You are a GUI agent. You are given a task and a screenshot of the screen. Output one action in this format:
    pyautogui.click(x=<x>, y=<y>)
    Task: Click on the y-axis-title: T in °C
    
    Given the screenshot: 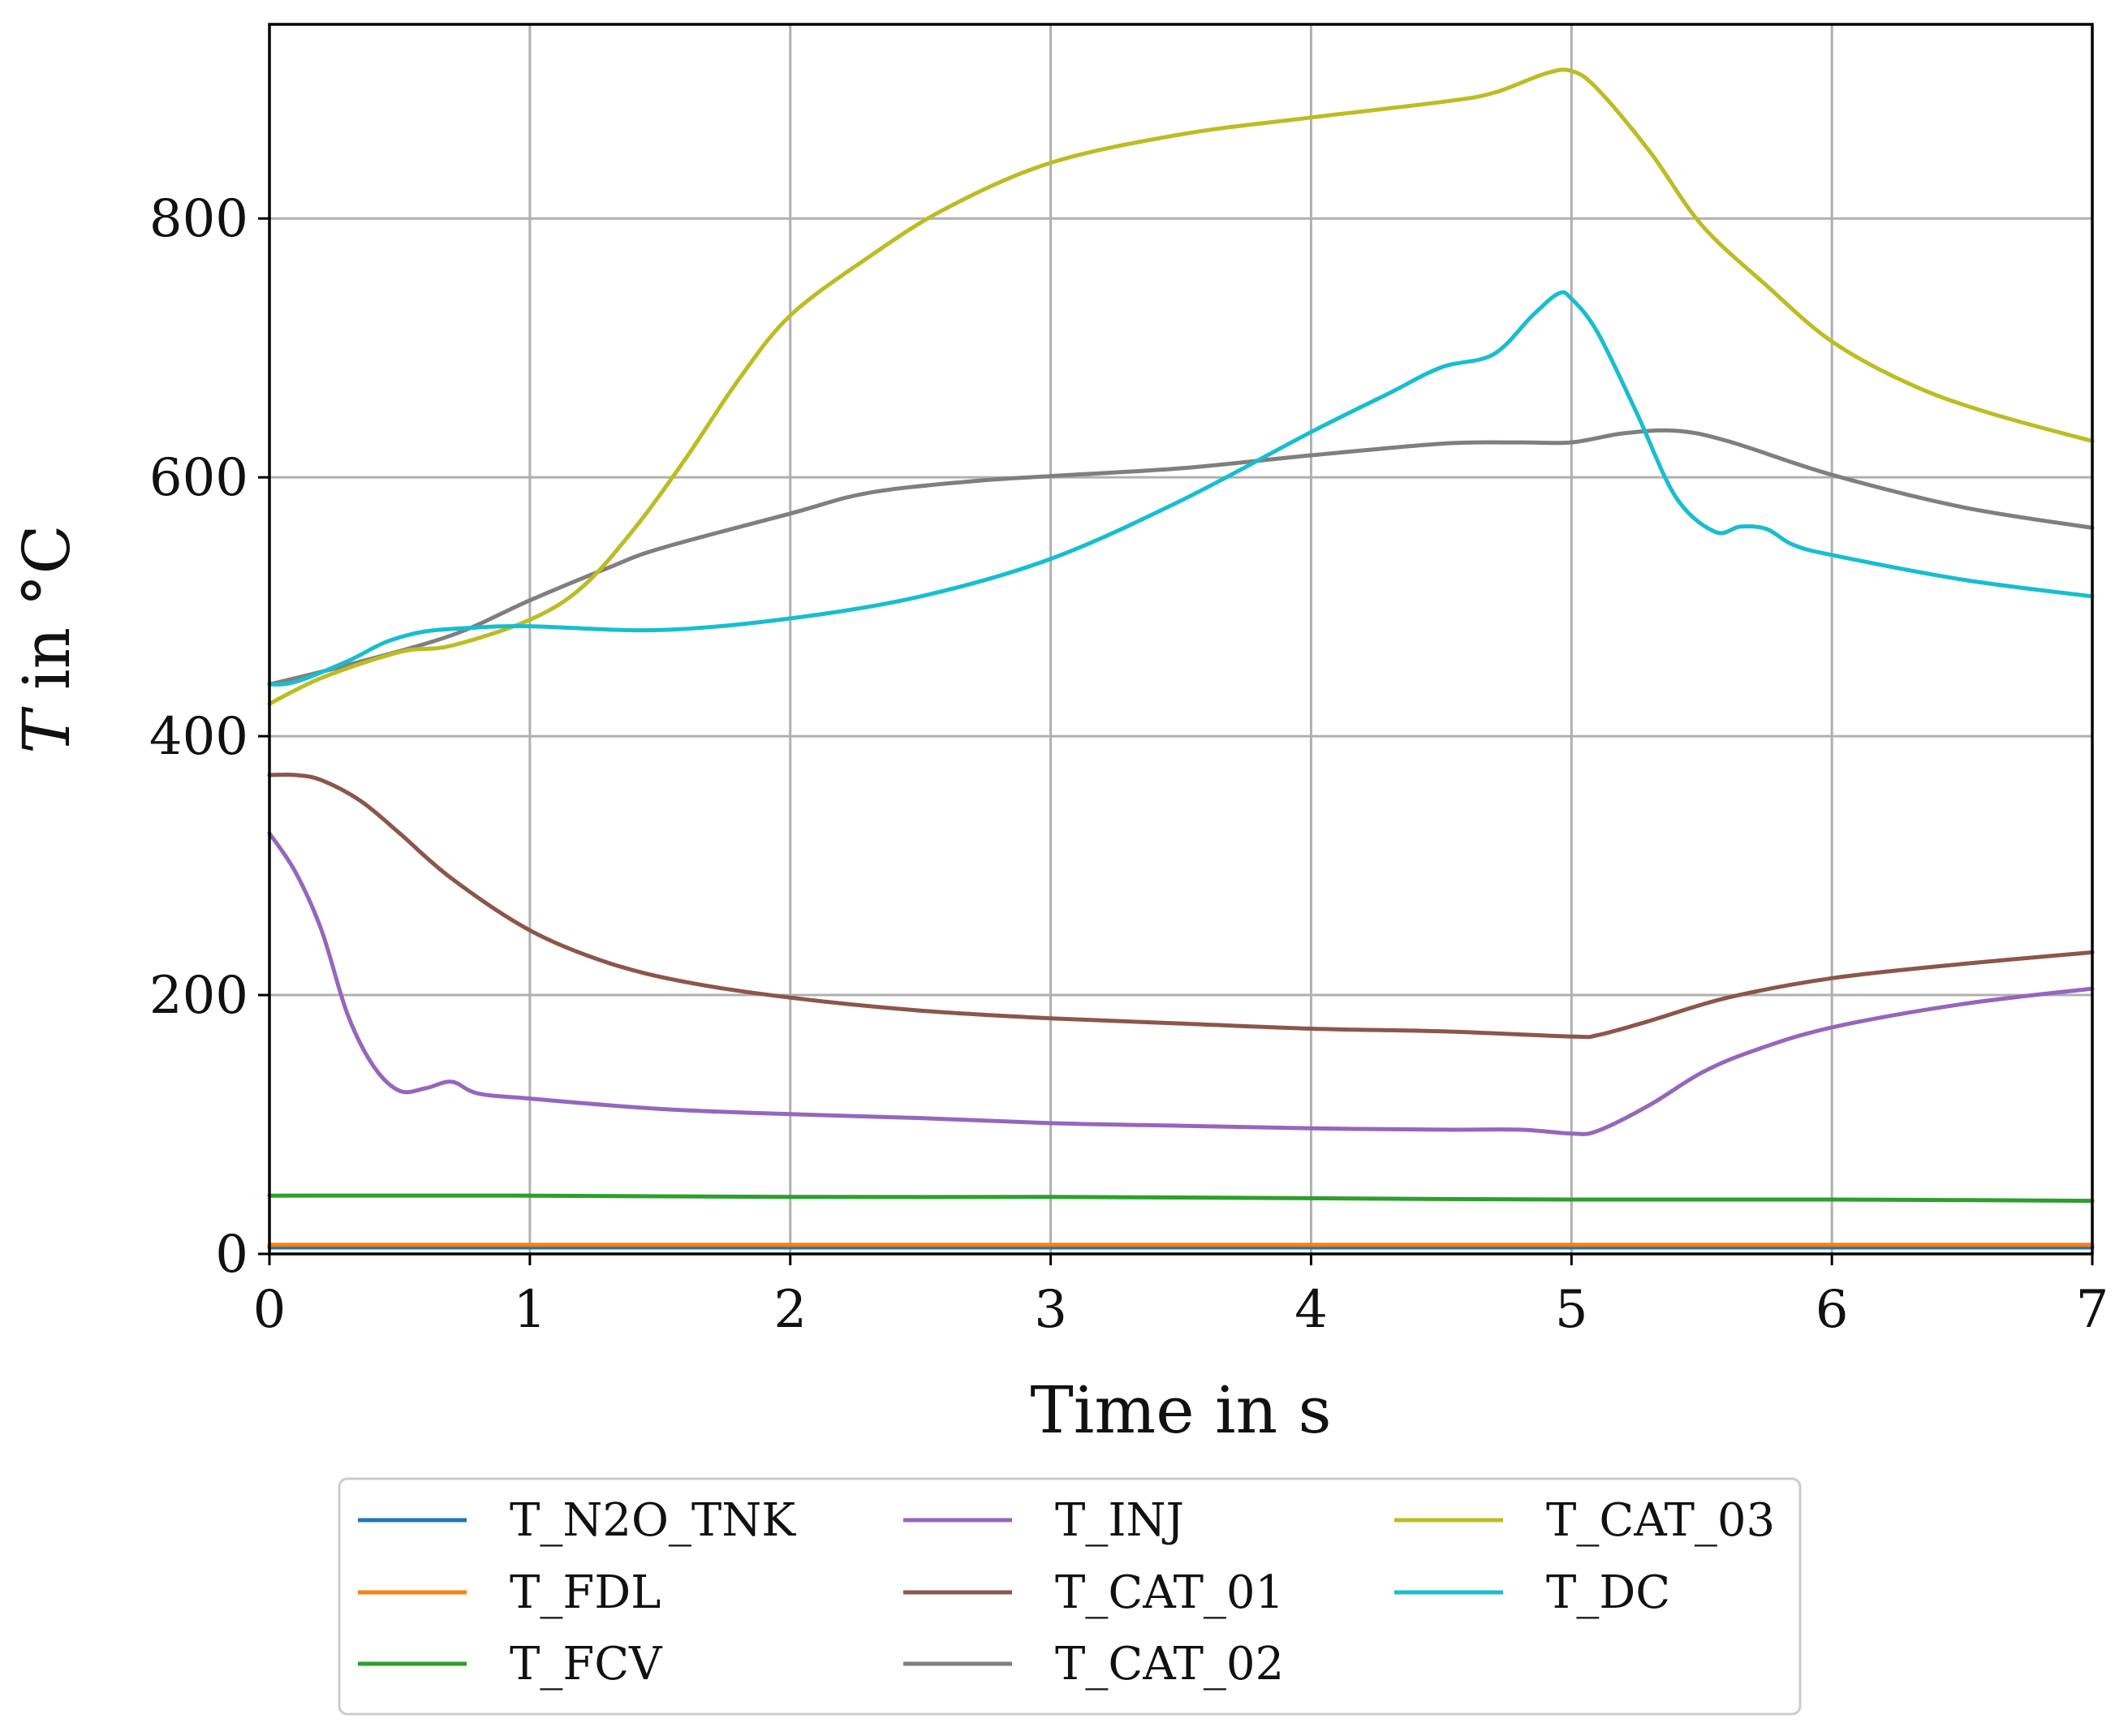 What is the action you would take?
    pyautogui.click(x=47, y=639)
    